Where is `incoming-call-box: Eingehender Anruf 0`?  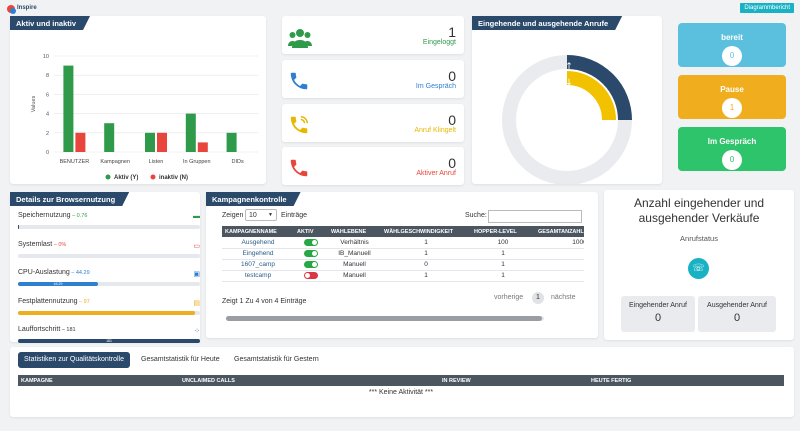 incoming-call-box: Eingehender Anruf 0 is located at coordinates (658, 314).